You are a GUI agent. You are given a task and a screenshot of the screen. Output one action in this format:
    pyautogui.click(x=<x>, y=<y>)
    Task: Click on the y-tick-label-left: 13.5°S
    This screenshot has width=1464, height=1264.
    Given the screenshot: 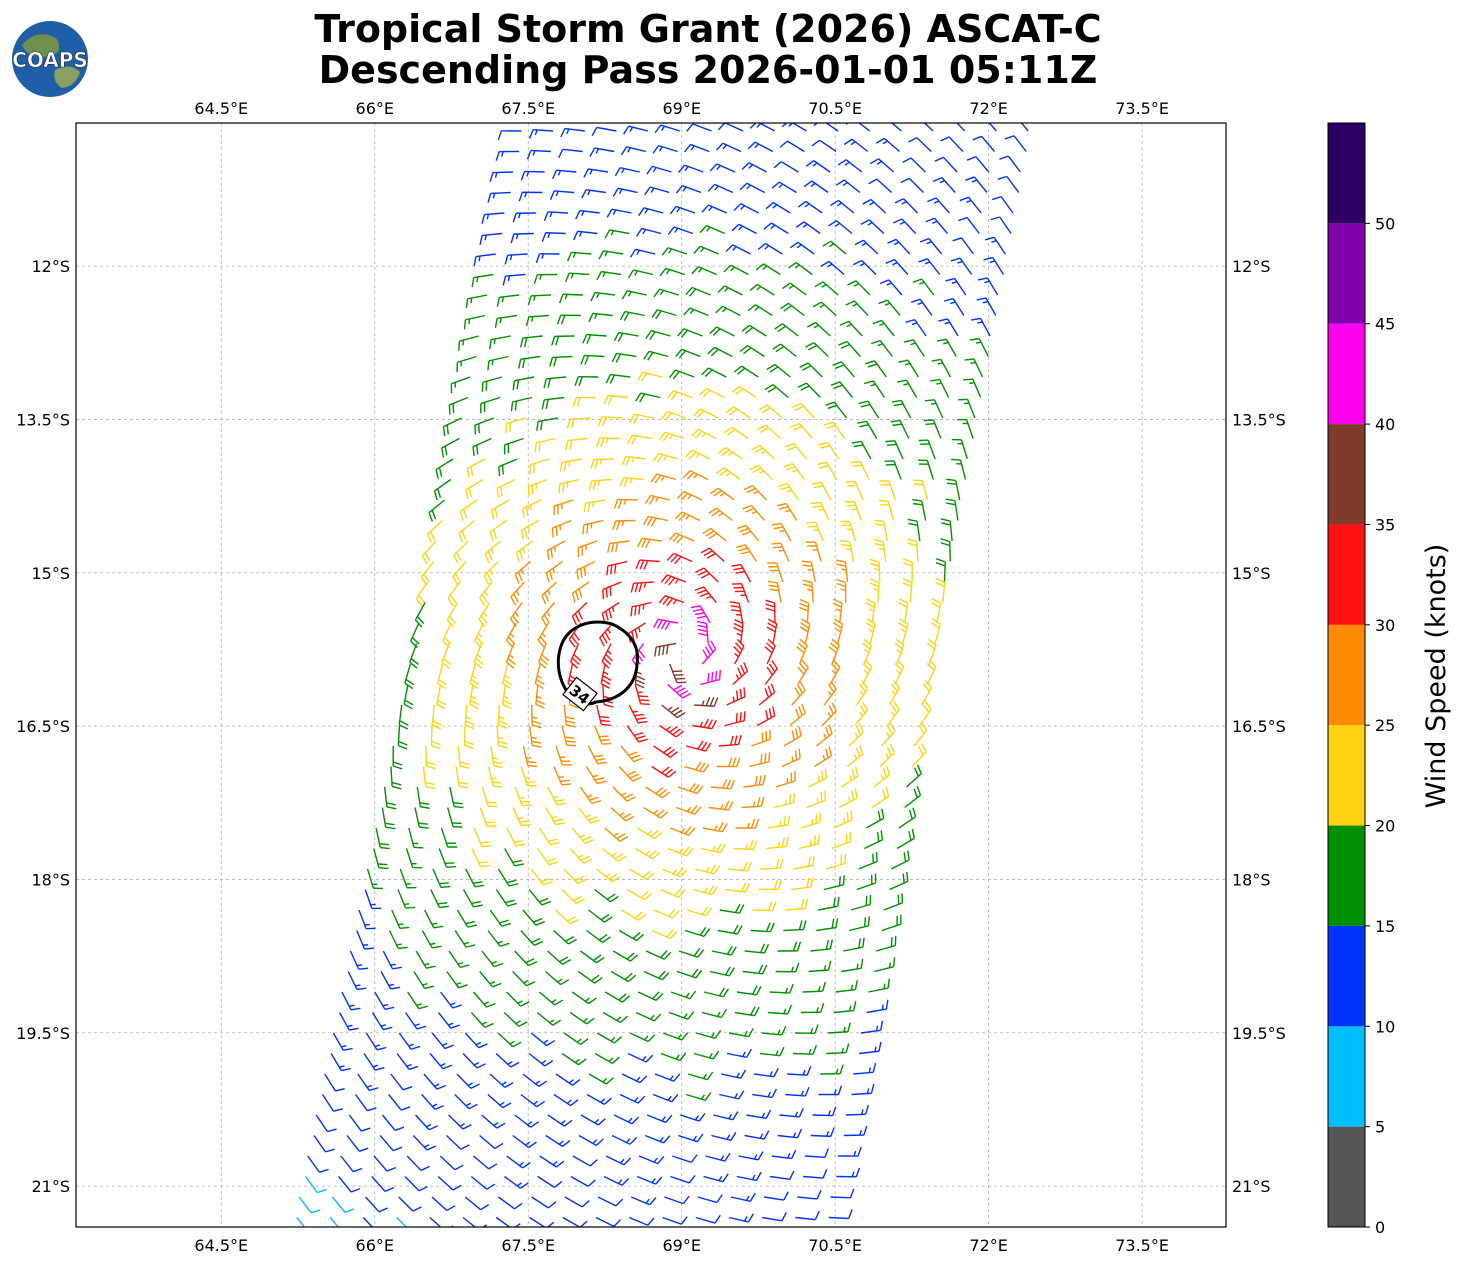 What is the action you would take?
    pyautogui.click(x=43, y=419)
    